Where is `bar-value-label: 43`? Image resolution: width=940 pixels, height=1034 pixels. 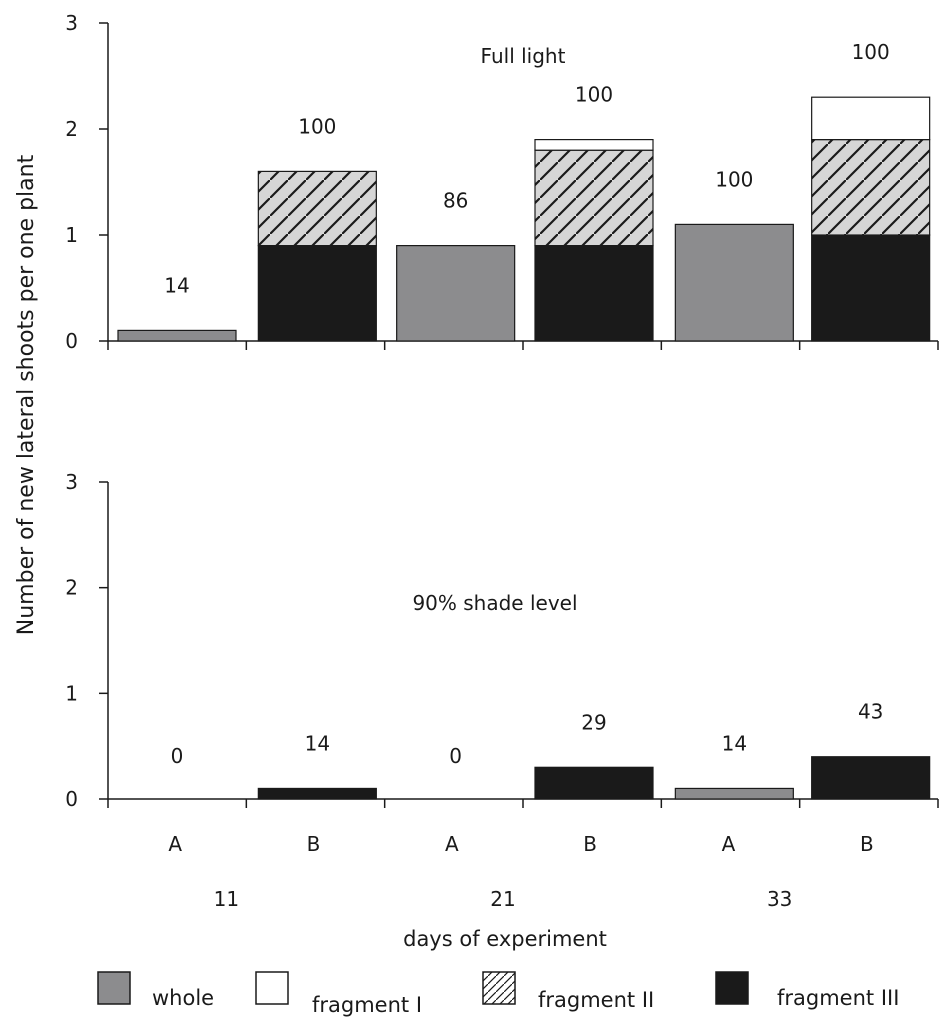
bar-value-label: 43 is located at coordinates (870, 712).